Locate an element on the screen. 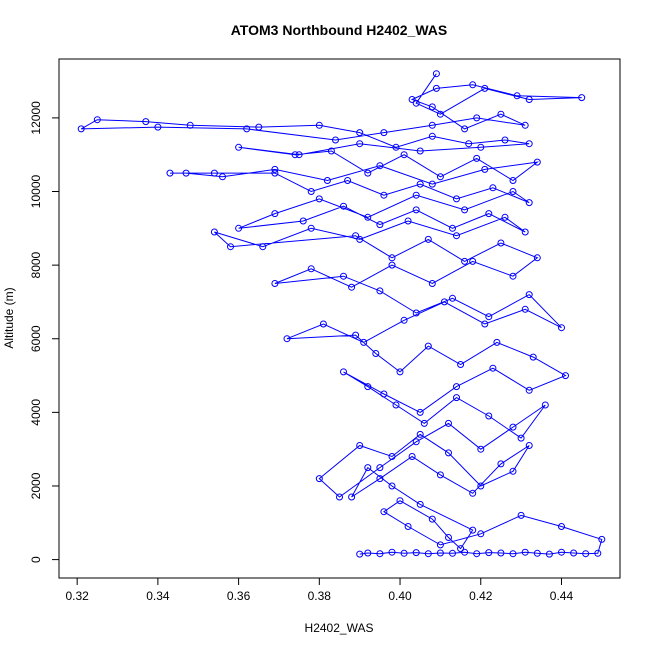 This screenshot has height=650, width=650. y-tick-label: 0 is located at coordinates (36, 559).